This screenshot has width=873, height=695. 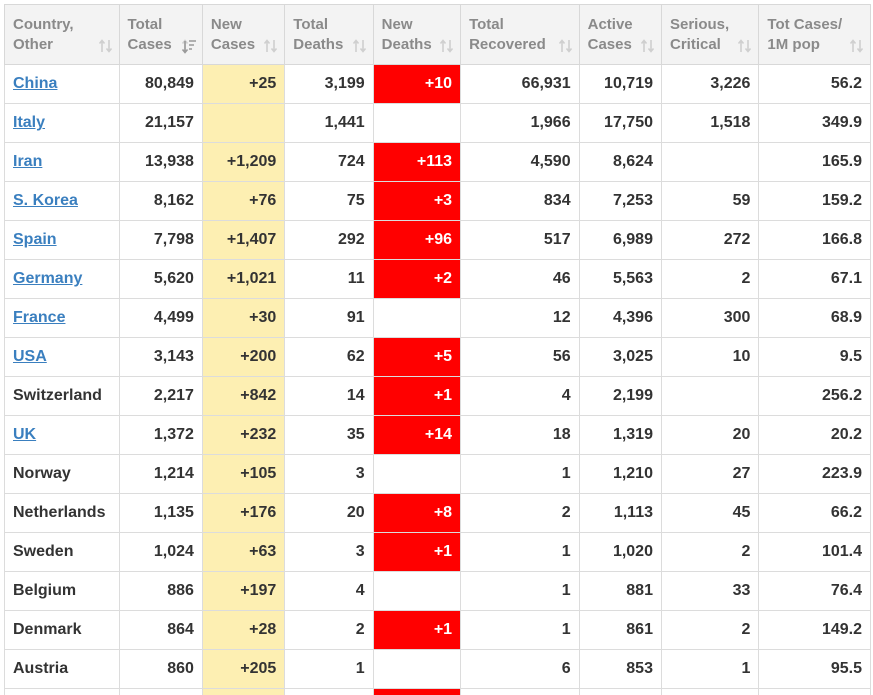 I want to click on active-cases-cell: 7,253, so click(x=620, y=201).